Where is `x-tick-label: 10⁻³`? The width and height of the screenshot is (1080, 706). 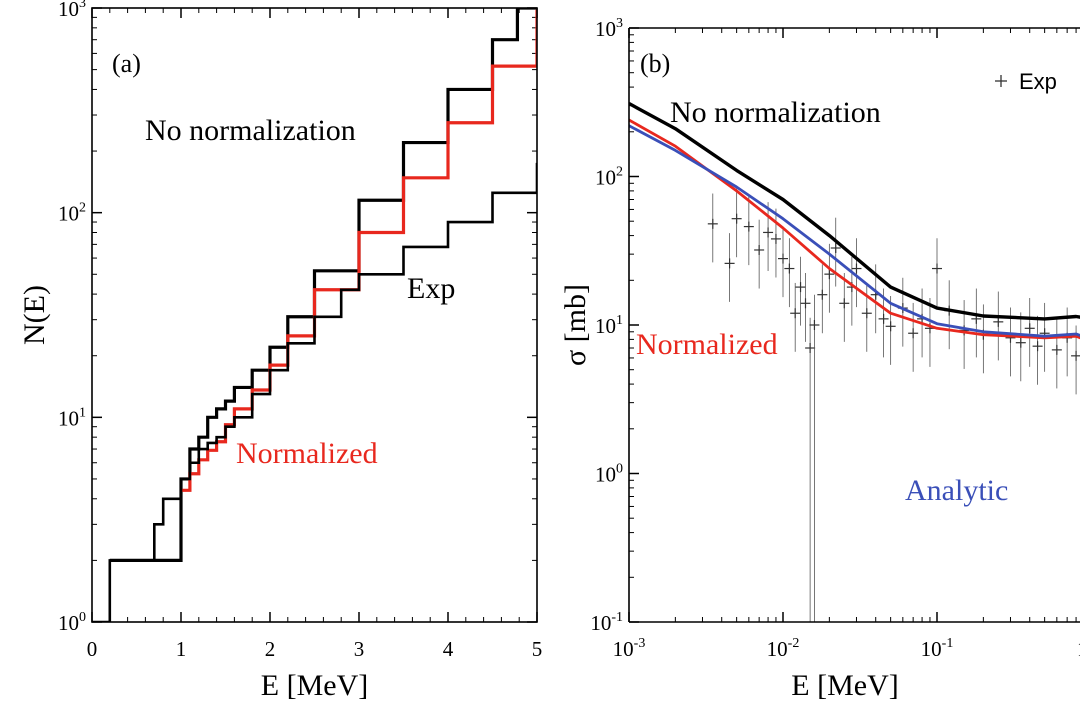
x-tick-label: 10⁻³ is located at coordinates (629, 648).